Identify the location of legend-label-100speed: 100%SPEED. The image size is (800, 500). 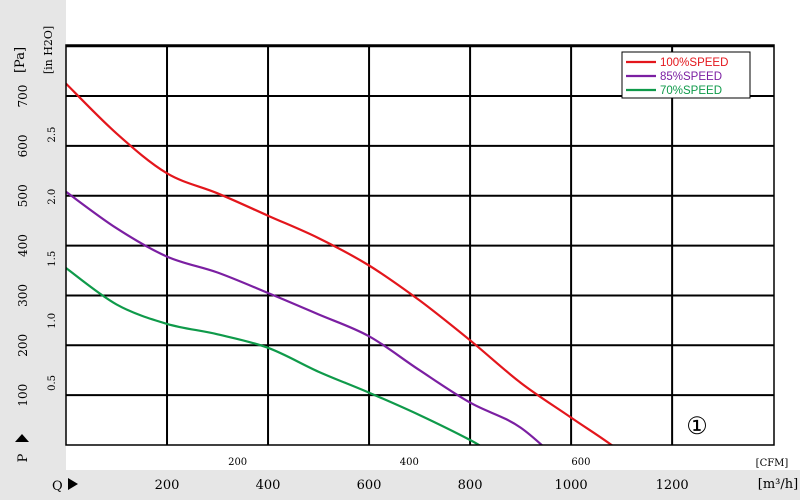
(694, 63).